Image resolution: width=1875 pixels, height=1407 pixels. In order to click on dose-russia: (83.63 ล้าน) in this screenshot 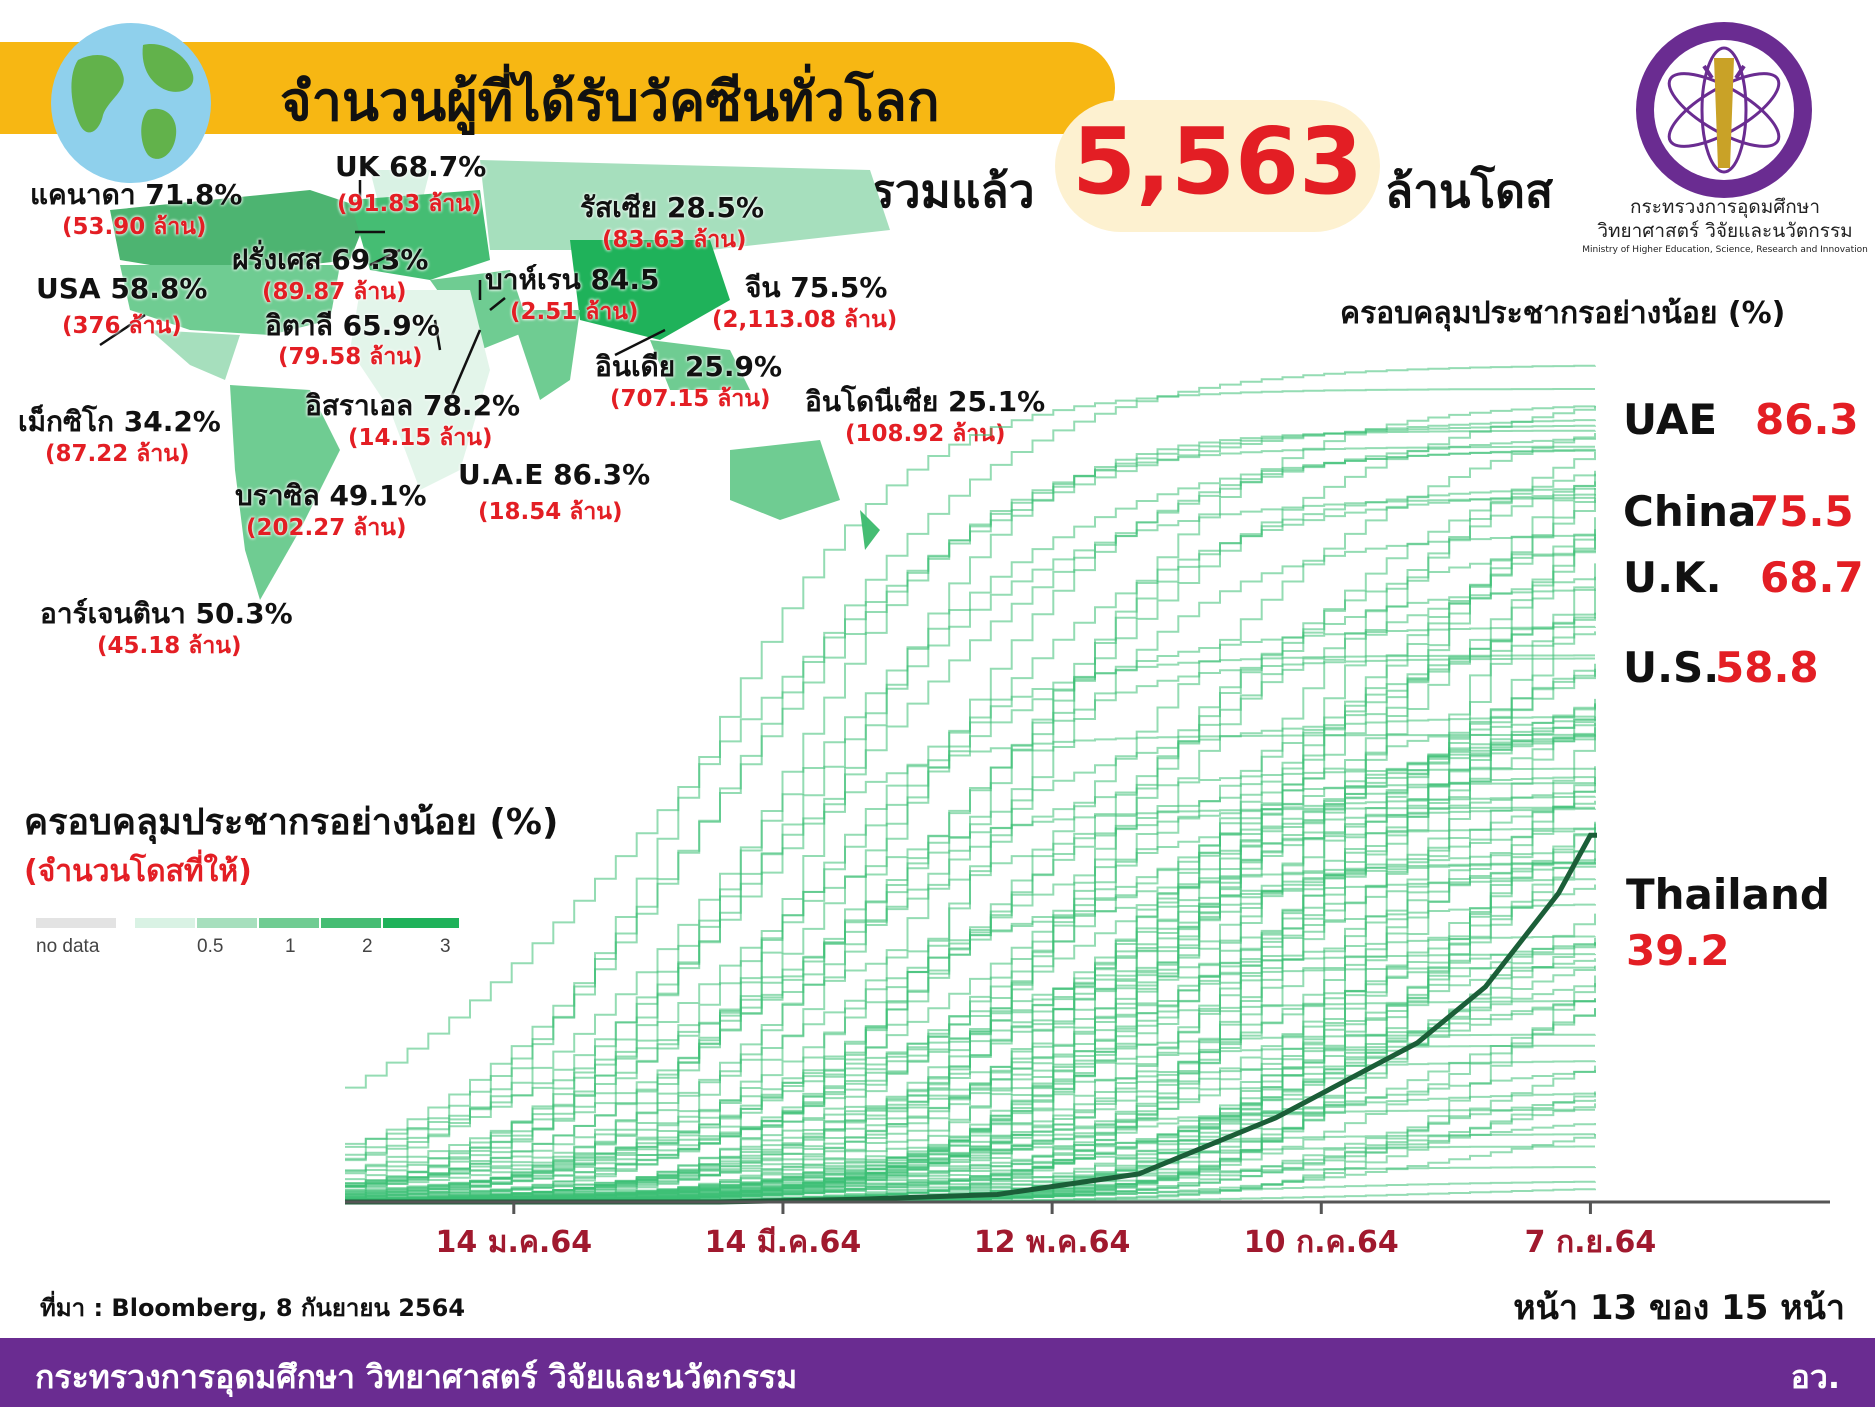, I will do `click(674, 240)`.